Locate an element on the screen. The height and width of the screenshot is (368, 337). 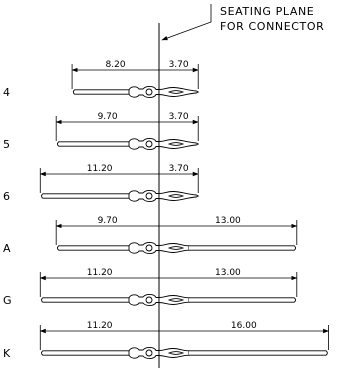
row-label: 5 is located at coordinates (6, 144).